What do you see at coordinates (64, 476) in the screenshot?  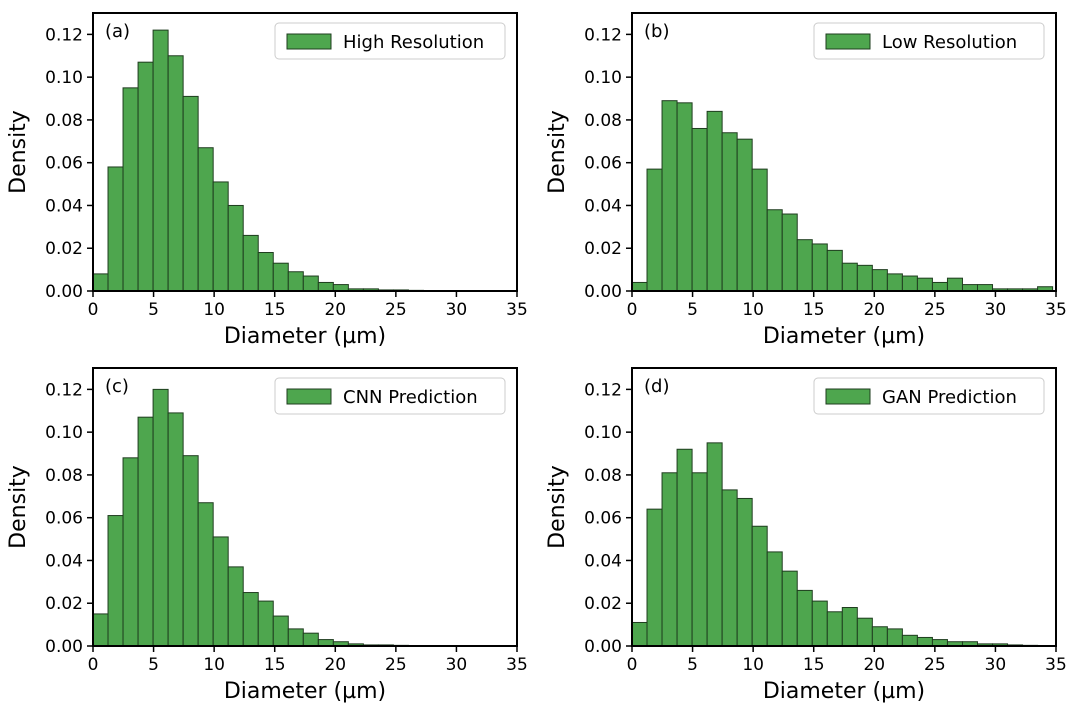 I see `y-tick-label: 0.08` at bounding box center [64, 476].